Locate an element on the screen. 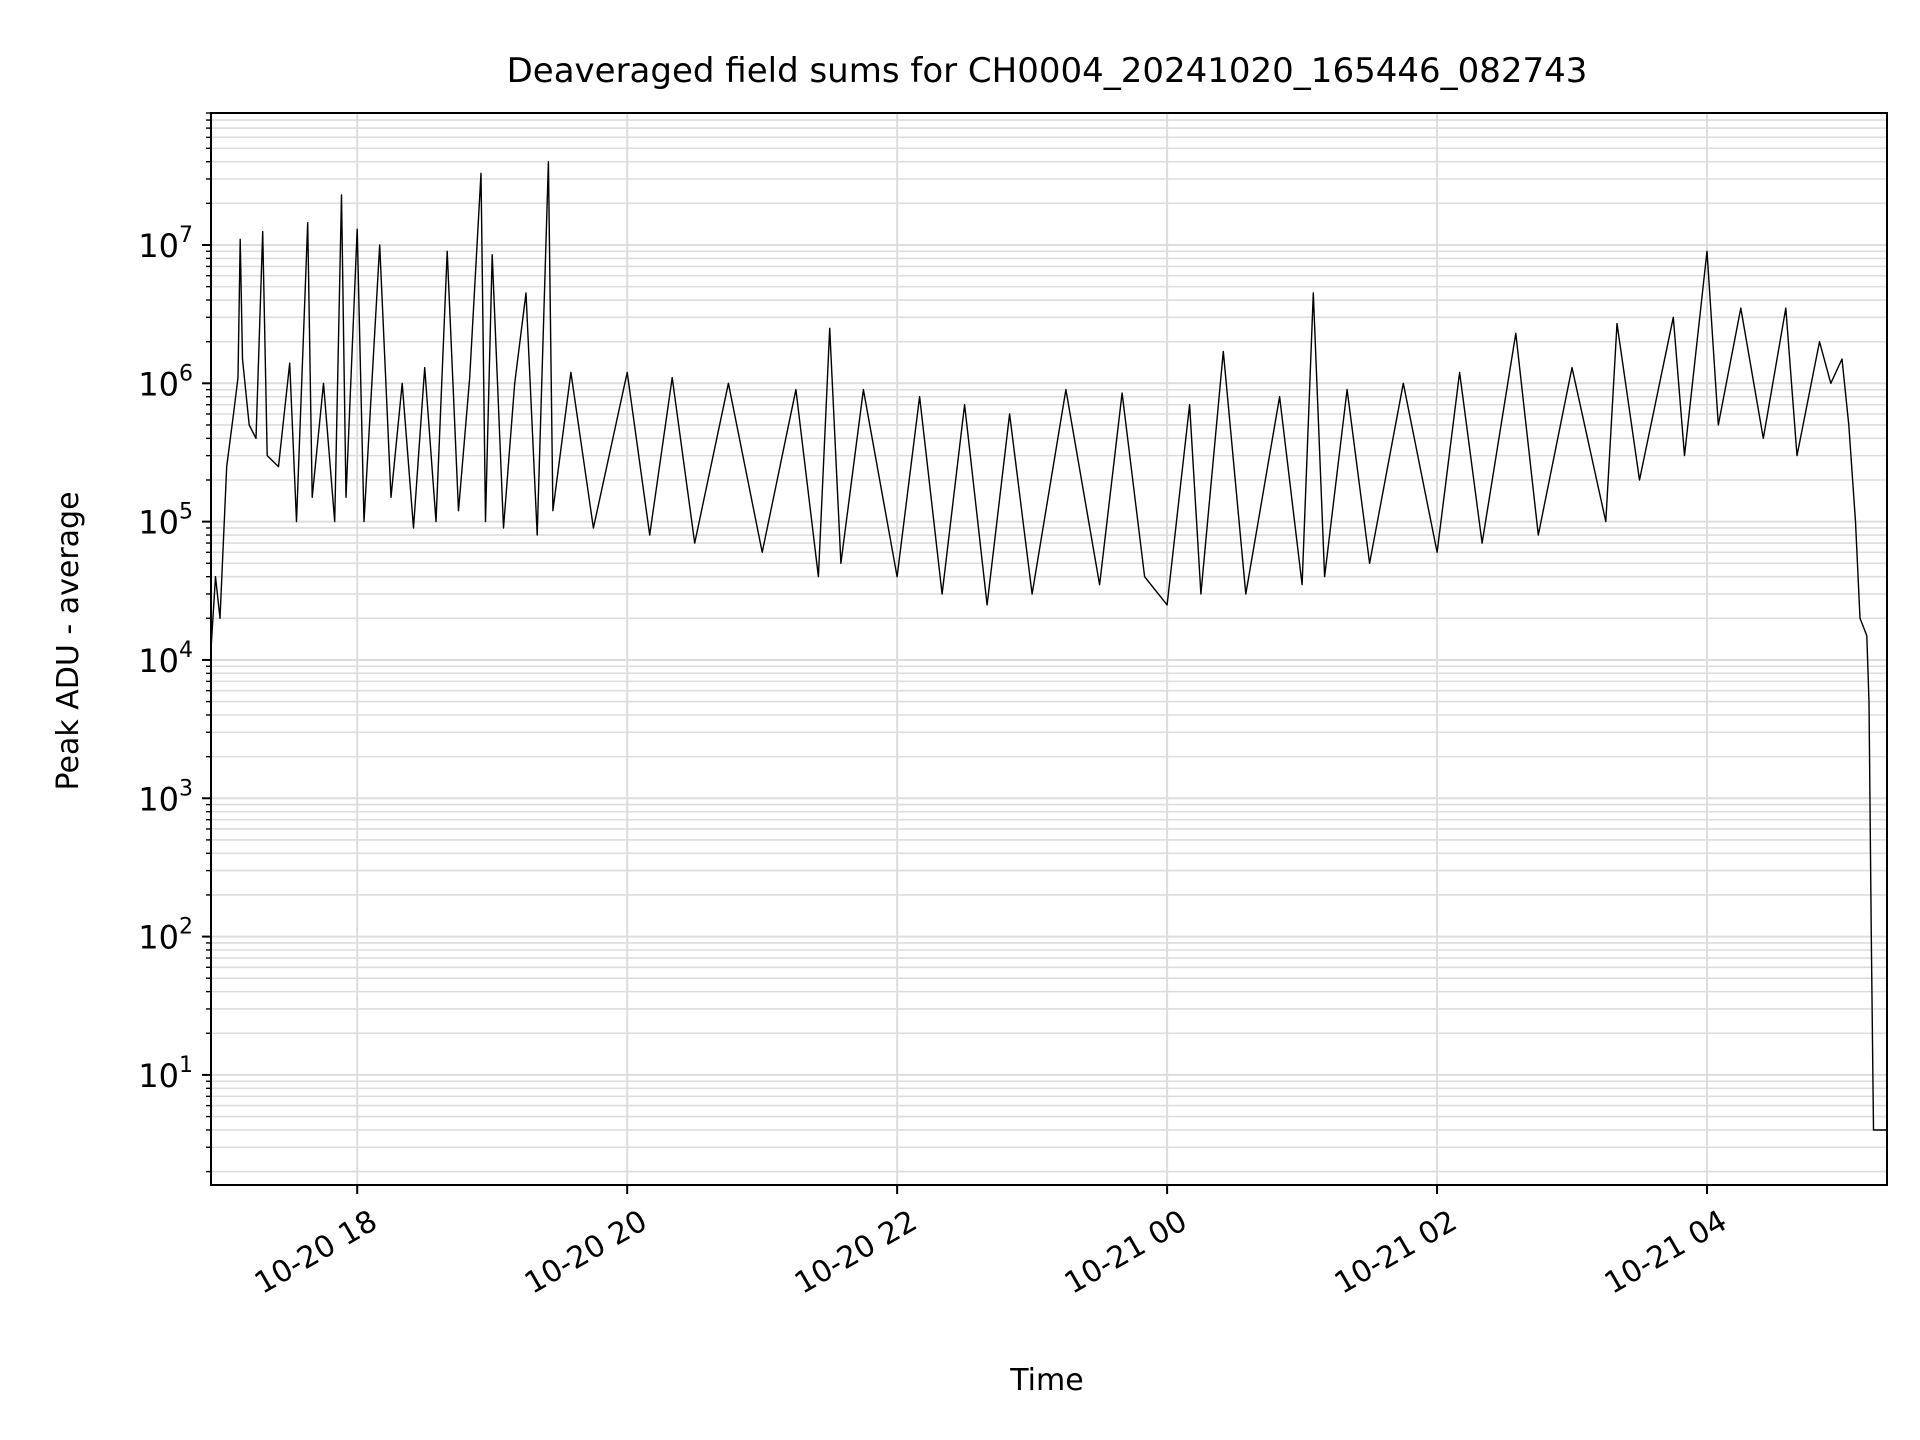 The height and width of the screenshot is (1440, 1920). y-tick-label: 10⁵ is located at coordinates (165, 521).